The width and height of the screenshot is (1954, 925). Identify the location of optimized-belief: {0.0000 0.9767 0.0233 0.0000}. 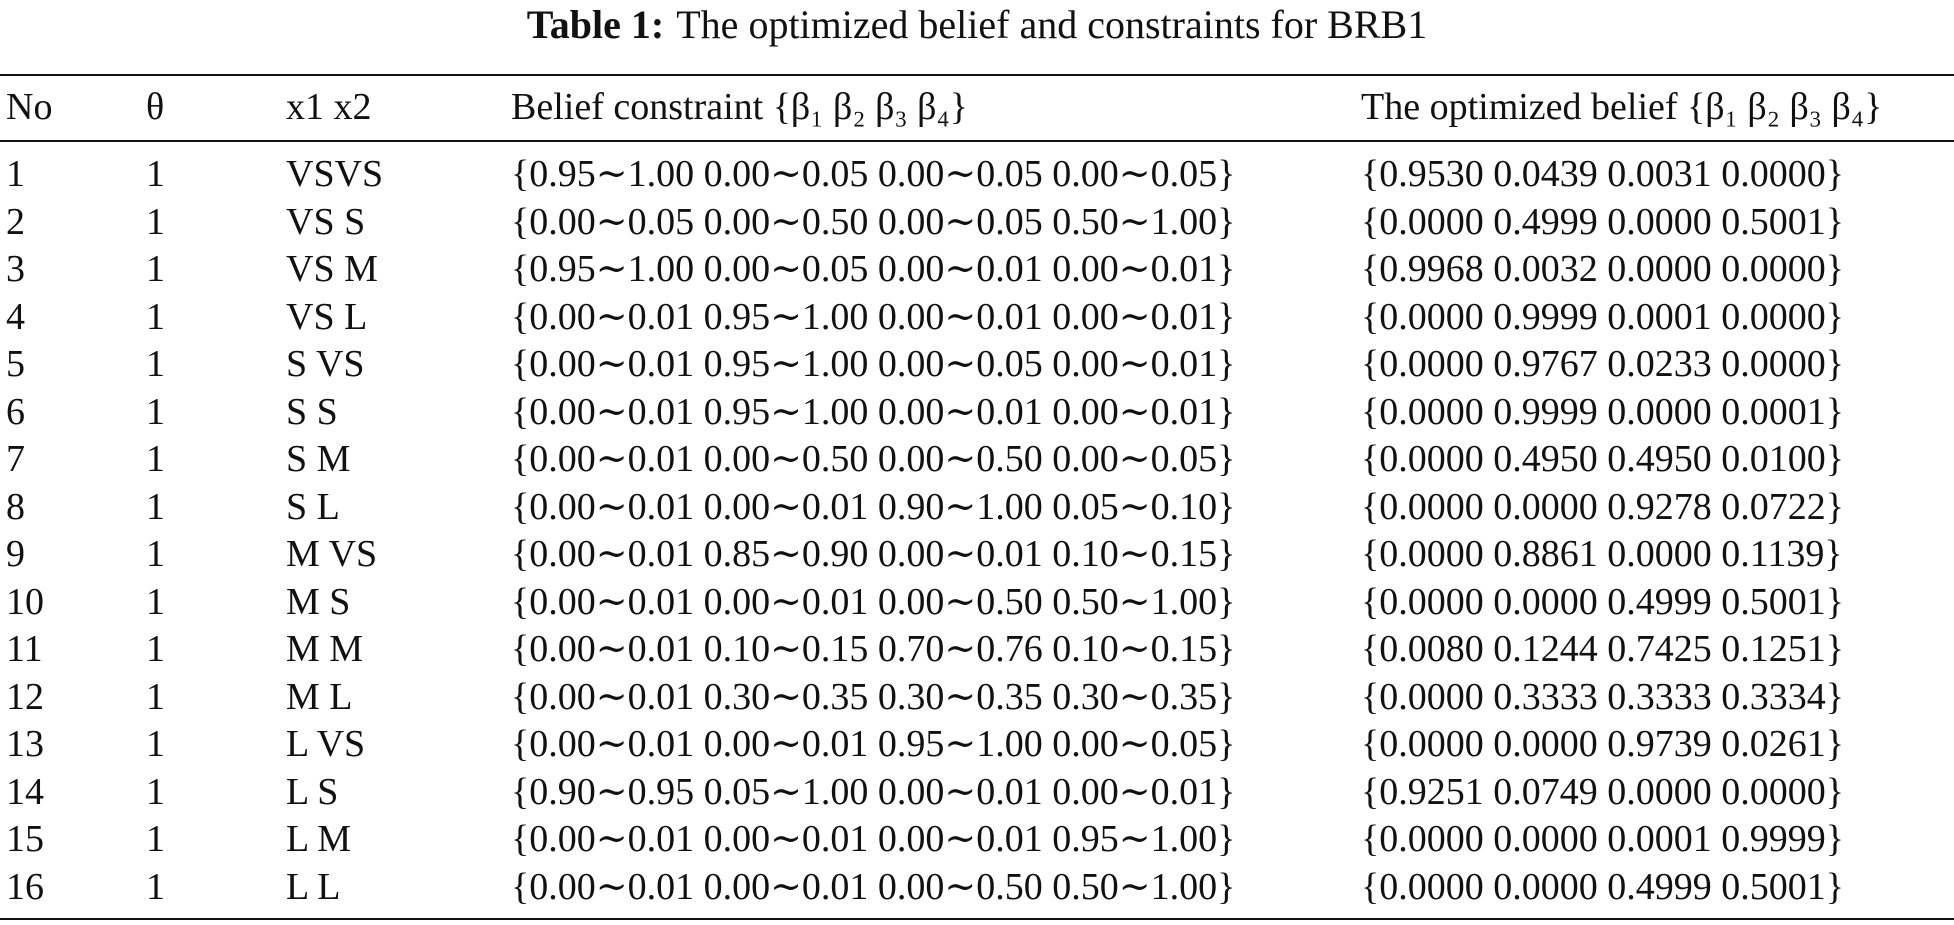
(1602, 364).